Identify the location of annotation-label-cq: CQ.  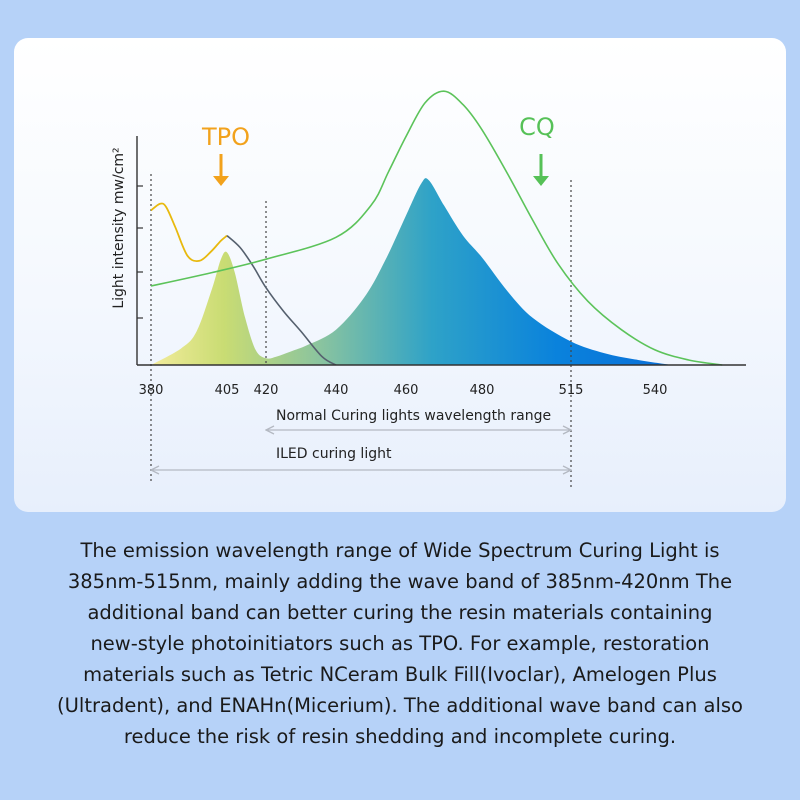
(537, 127).